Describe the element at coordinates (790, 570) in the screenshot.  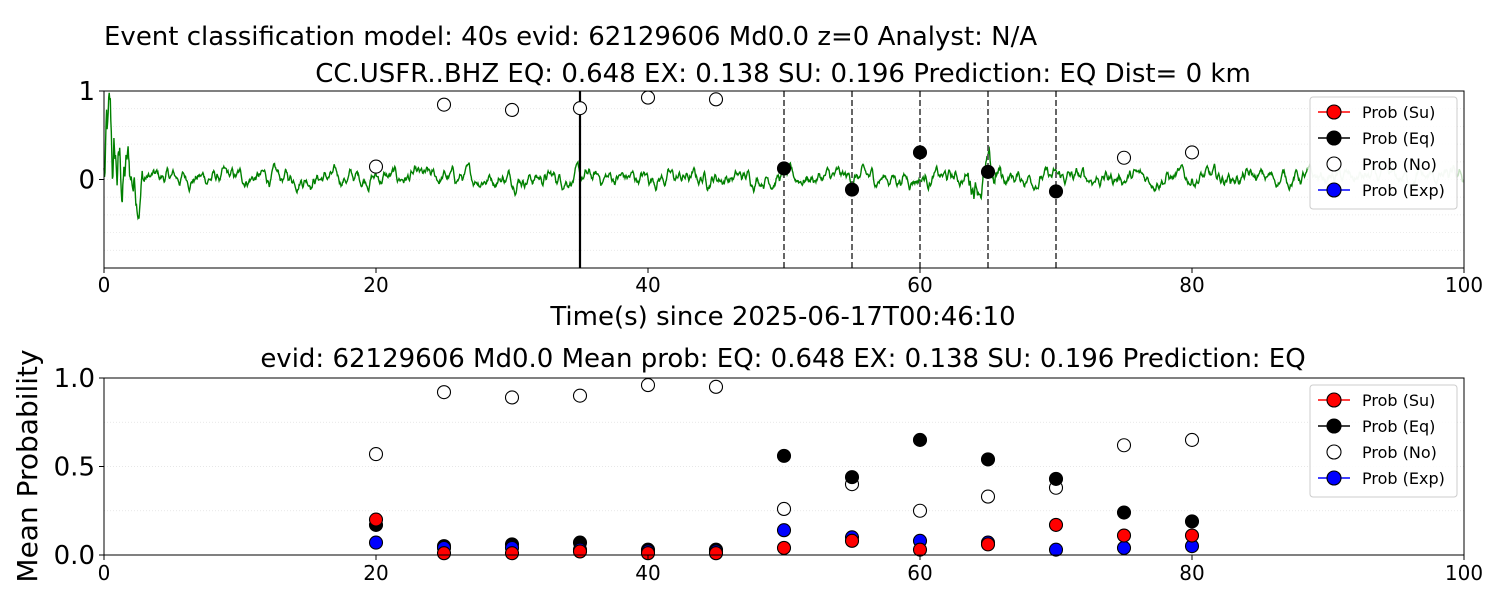
I see `mean-prob-x-ticks: 0 20 40 60 80 100` at that location.